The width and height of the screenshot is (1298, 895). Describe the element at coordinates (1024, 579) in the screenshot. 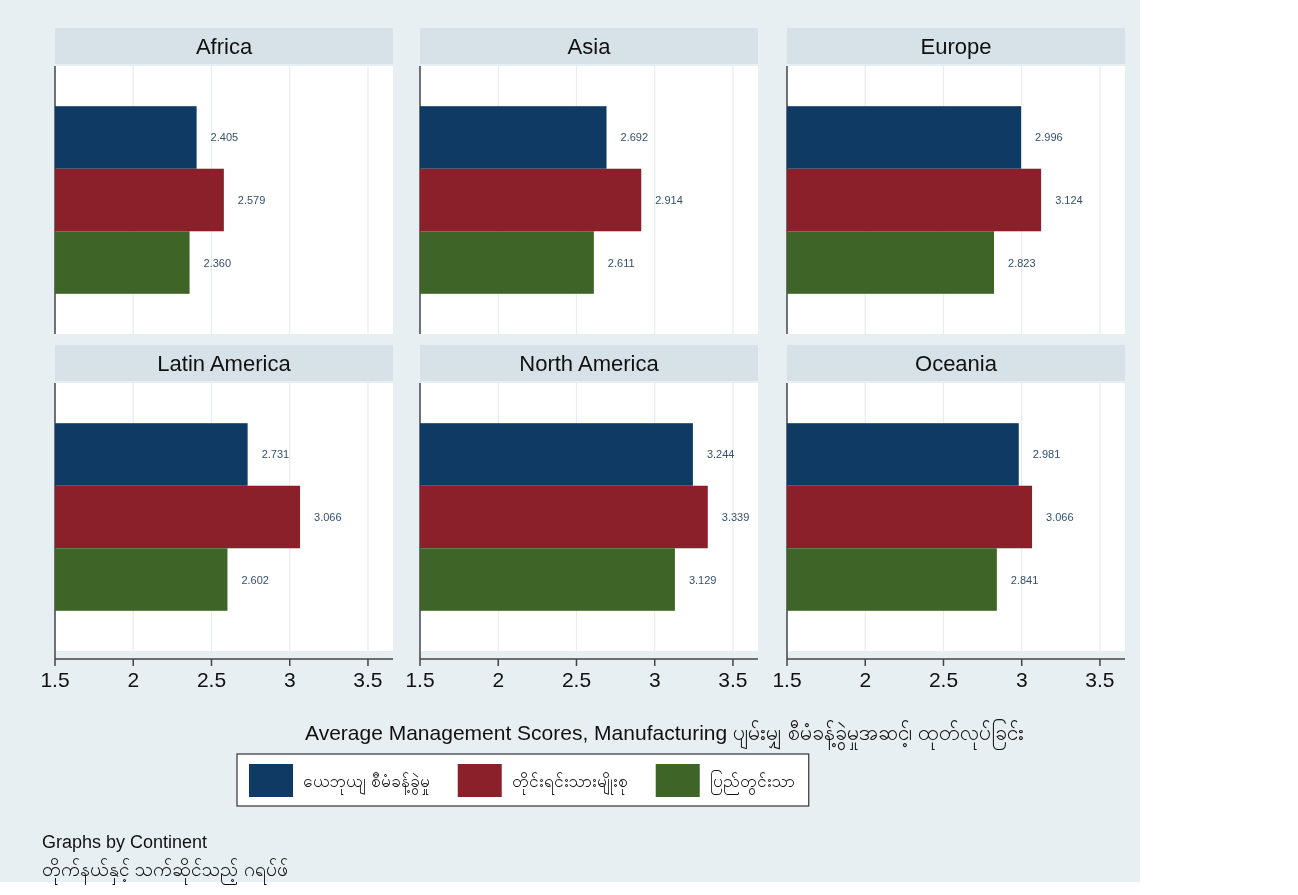

I see `data-label: 2.841` at that location.